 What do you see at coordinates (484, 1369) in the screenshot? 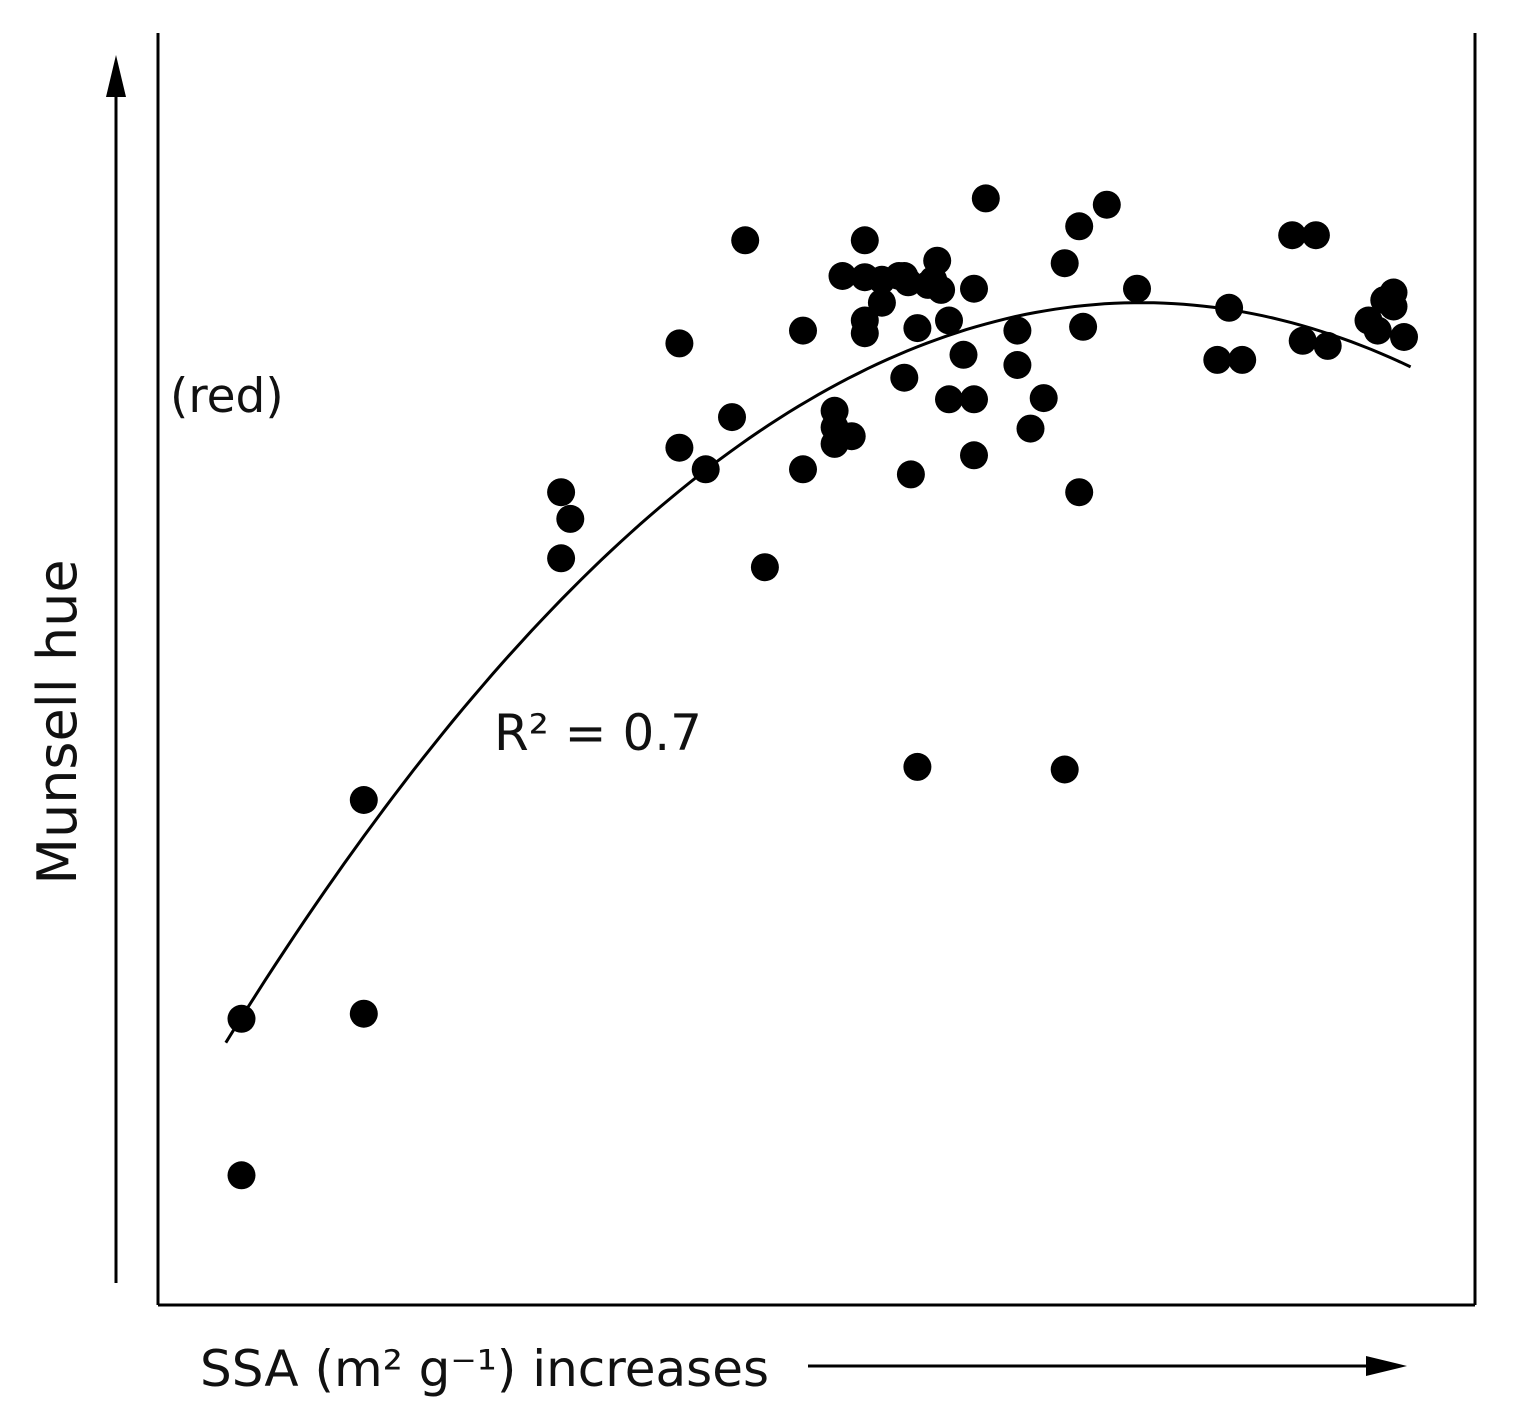
I see `x-axis-label: SSA (m² g⁻¹) increases` at bounding box center [484, 1369].